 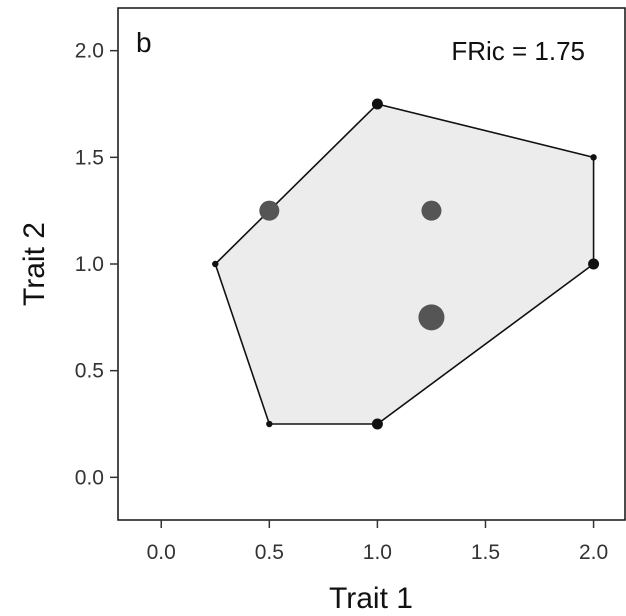 I want to click on x-axis: 0.0 0.5 1.0 1.5 2.0, so click(x=377, y=542).